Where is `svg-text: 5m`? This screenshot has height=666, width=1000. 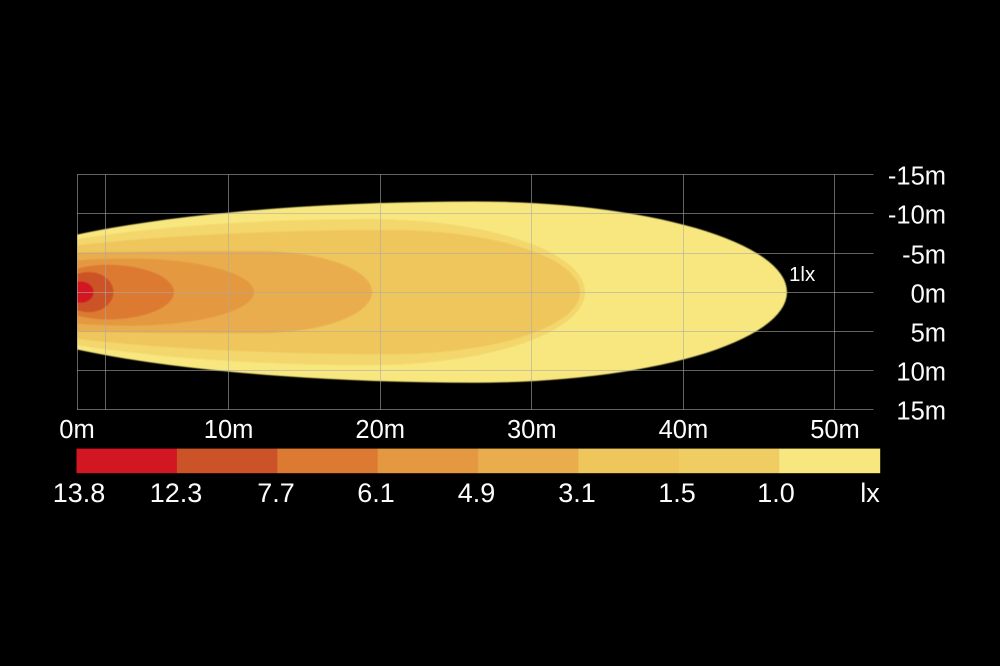 svg-text: 5m is located at coordinates (928, 333).